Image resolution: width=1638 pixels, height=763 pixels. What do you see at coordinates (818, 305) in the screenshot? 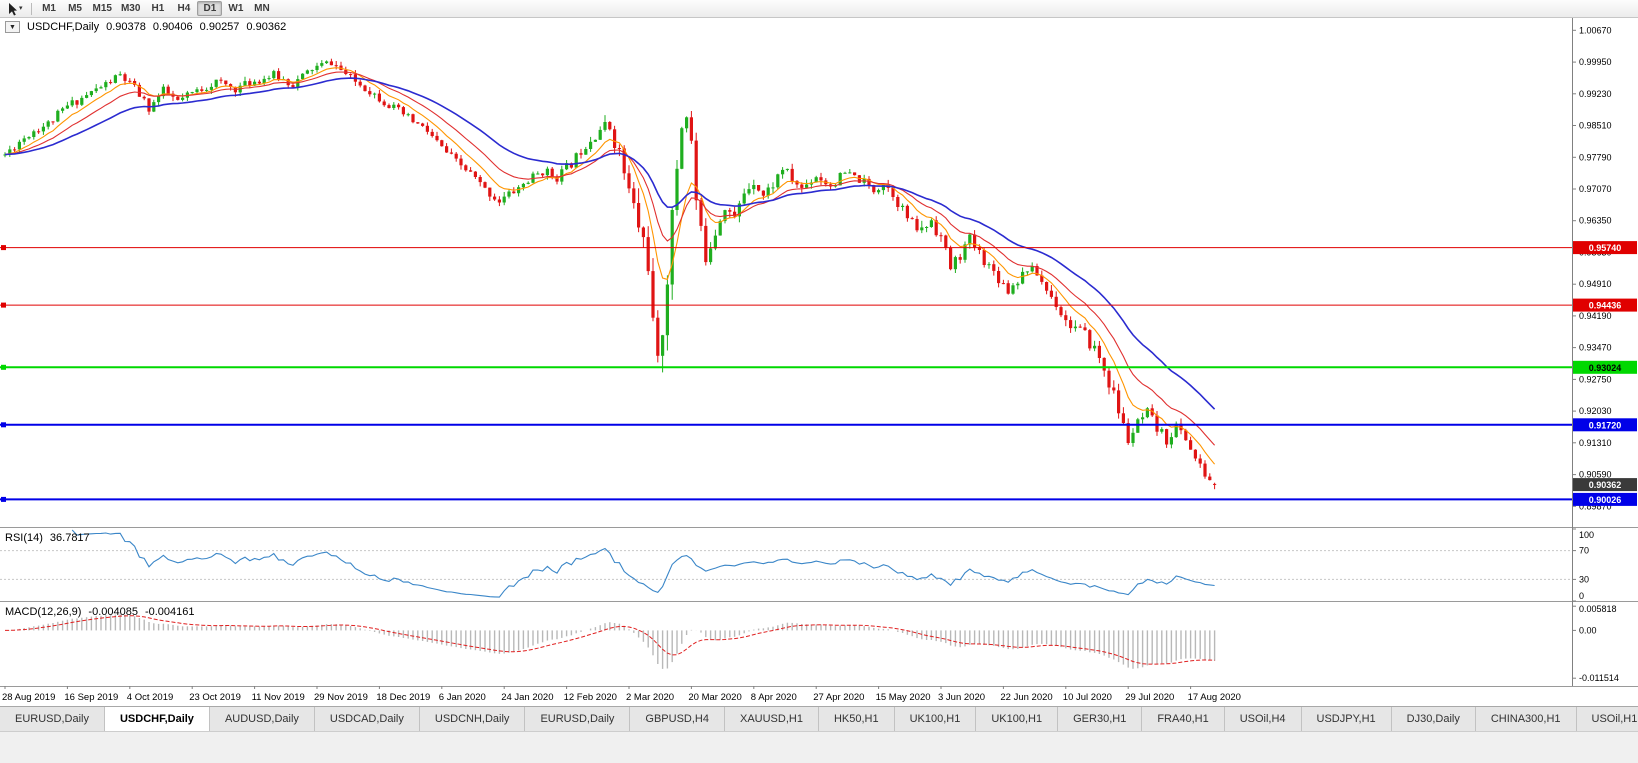
I see `hline-0.94436: 0.94436` at bounding box center [818, 305].